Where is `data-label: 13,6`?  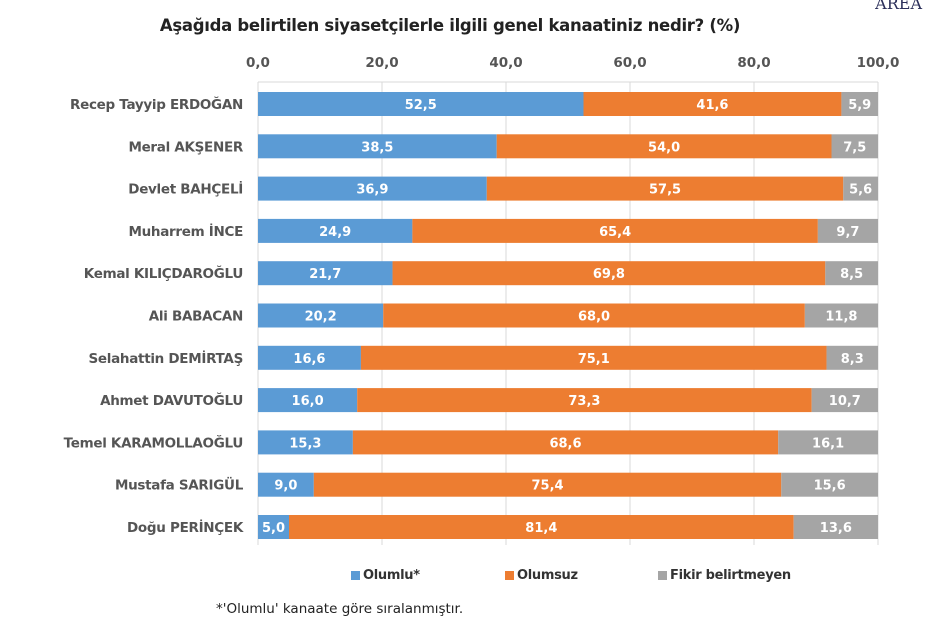 data-label: 13,6 is located at coordinates (836, 528).